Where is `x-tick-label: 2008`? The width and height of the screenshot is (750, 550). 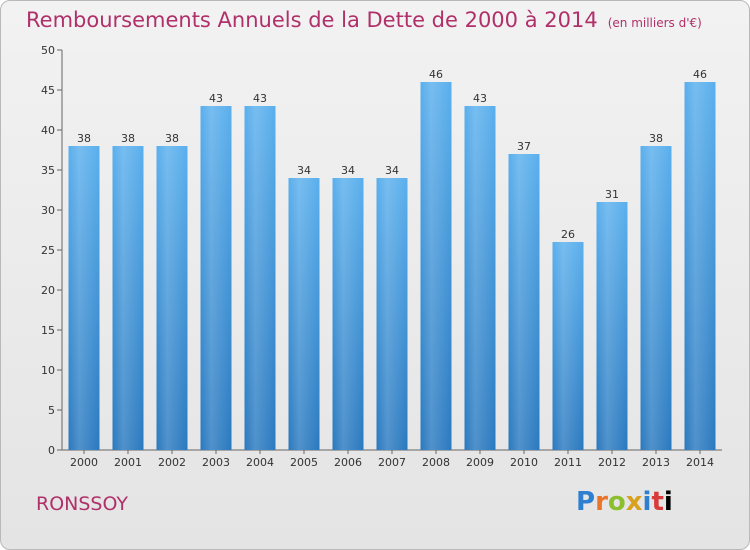 x-tick-label: 2008 is located at coordinates (436, 462).